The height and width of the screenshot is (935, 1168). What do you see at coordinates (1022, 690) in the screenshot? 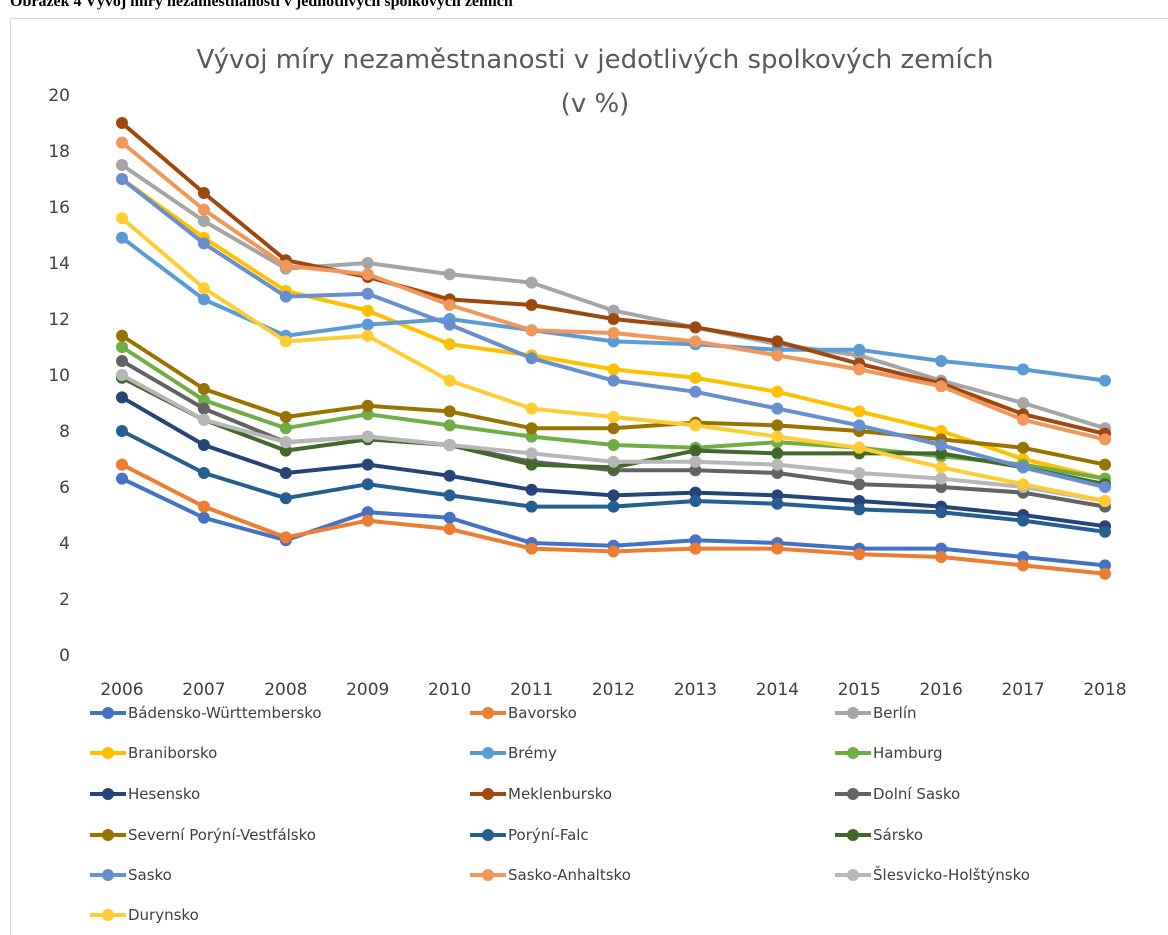
I see `x-tick-label: 2017` at bounding box center [1022, 690].